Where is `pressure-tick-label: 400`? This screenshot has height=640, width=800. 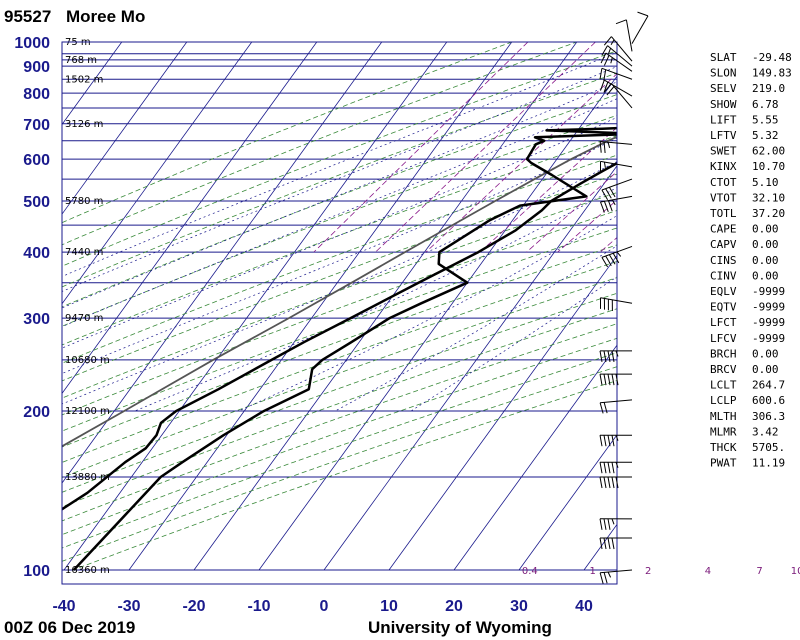 pressure-tick-label: 400 is located at coordinates (36, 253).